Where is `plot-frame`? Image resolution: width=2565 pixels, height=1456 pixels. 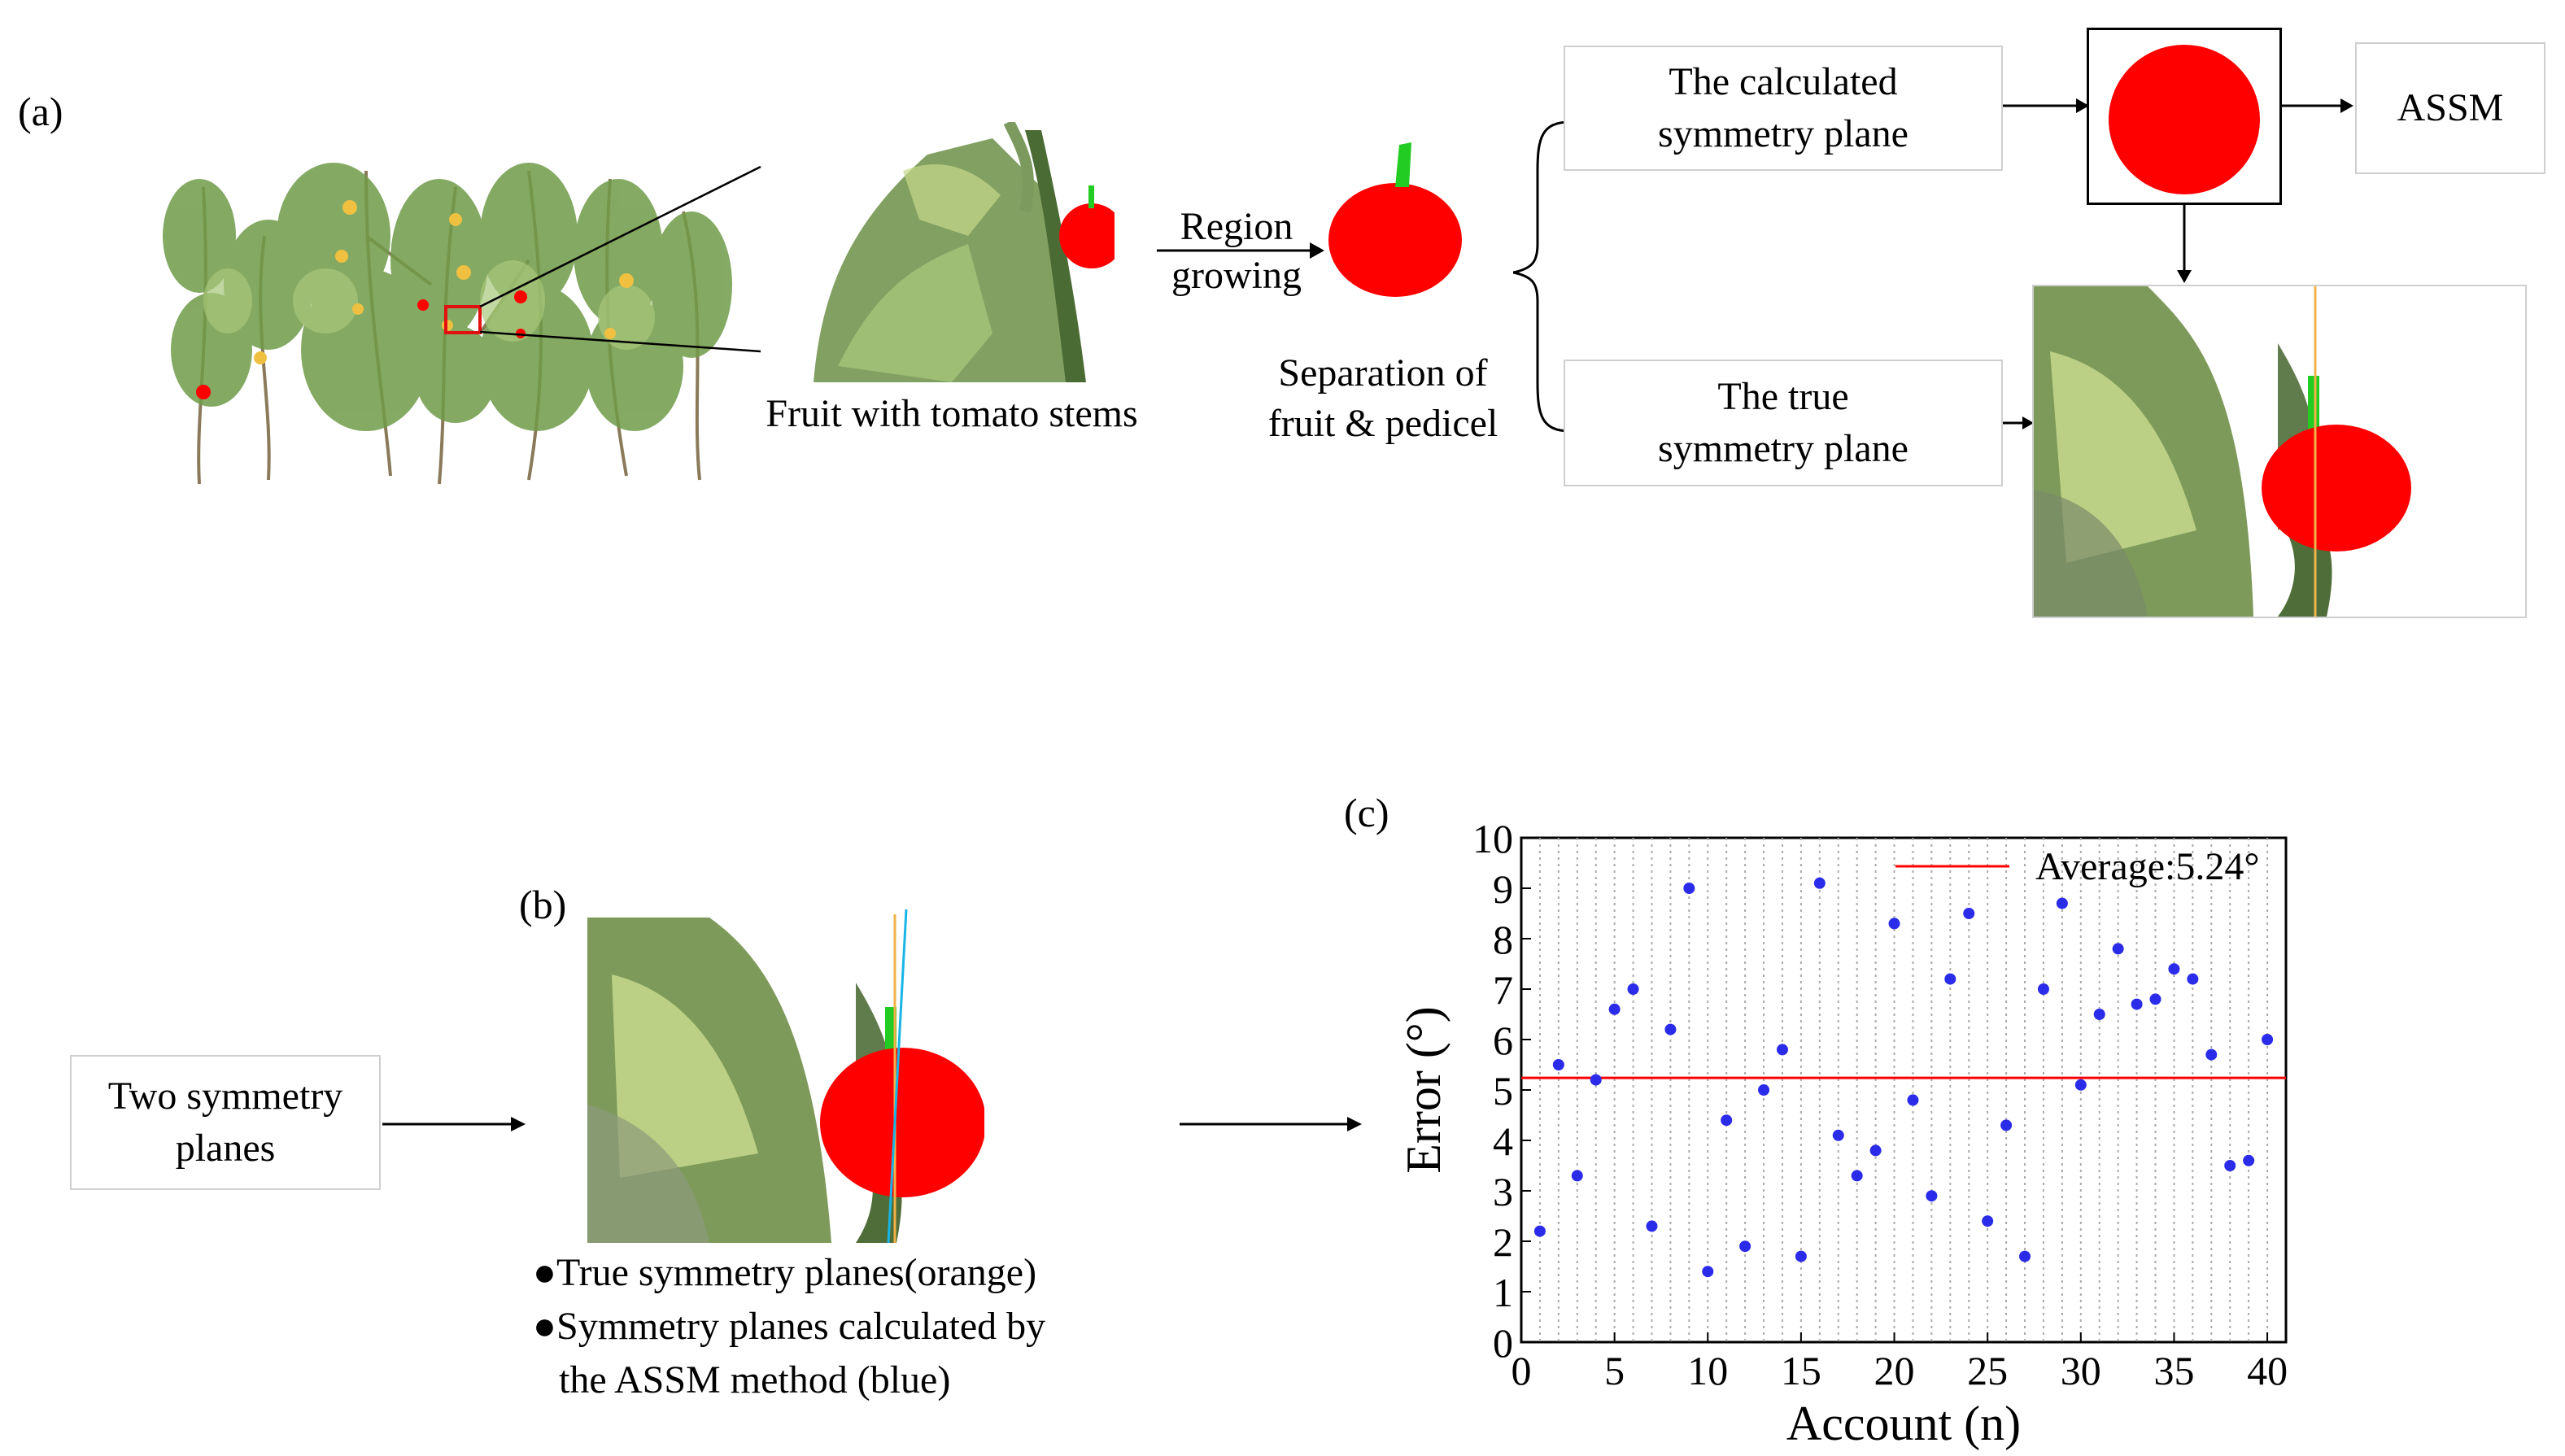 plot-frame is located at coordinates (1904, 1090).